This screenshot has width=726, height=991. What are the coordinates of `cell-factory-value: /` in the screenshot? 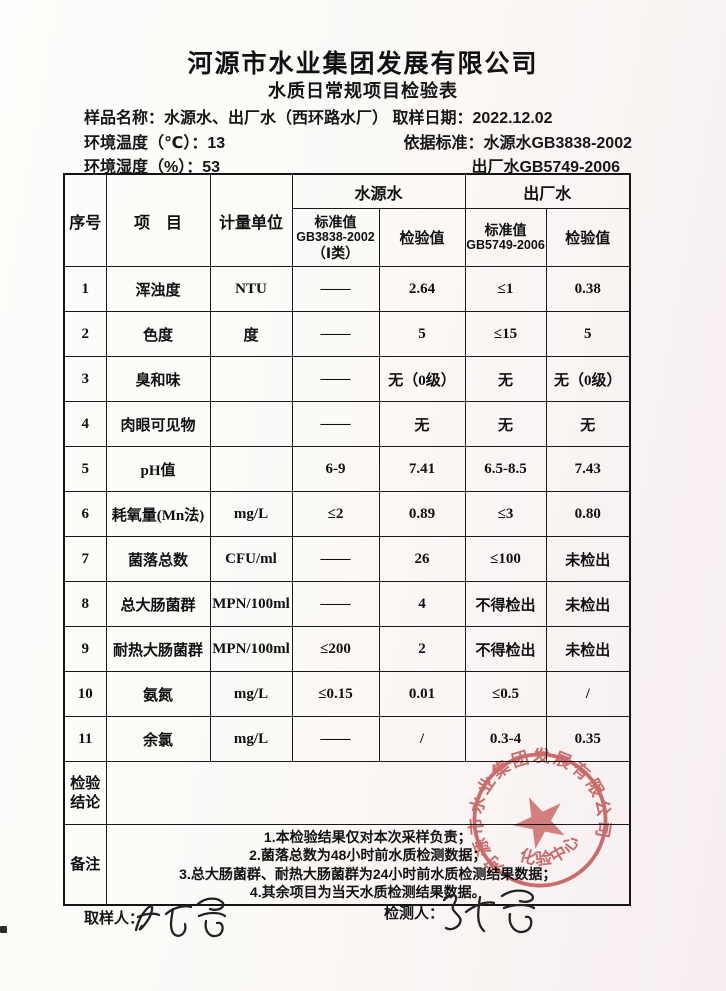 It's located at (588, 694).